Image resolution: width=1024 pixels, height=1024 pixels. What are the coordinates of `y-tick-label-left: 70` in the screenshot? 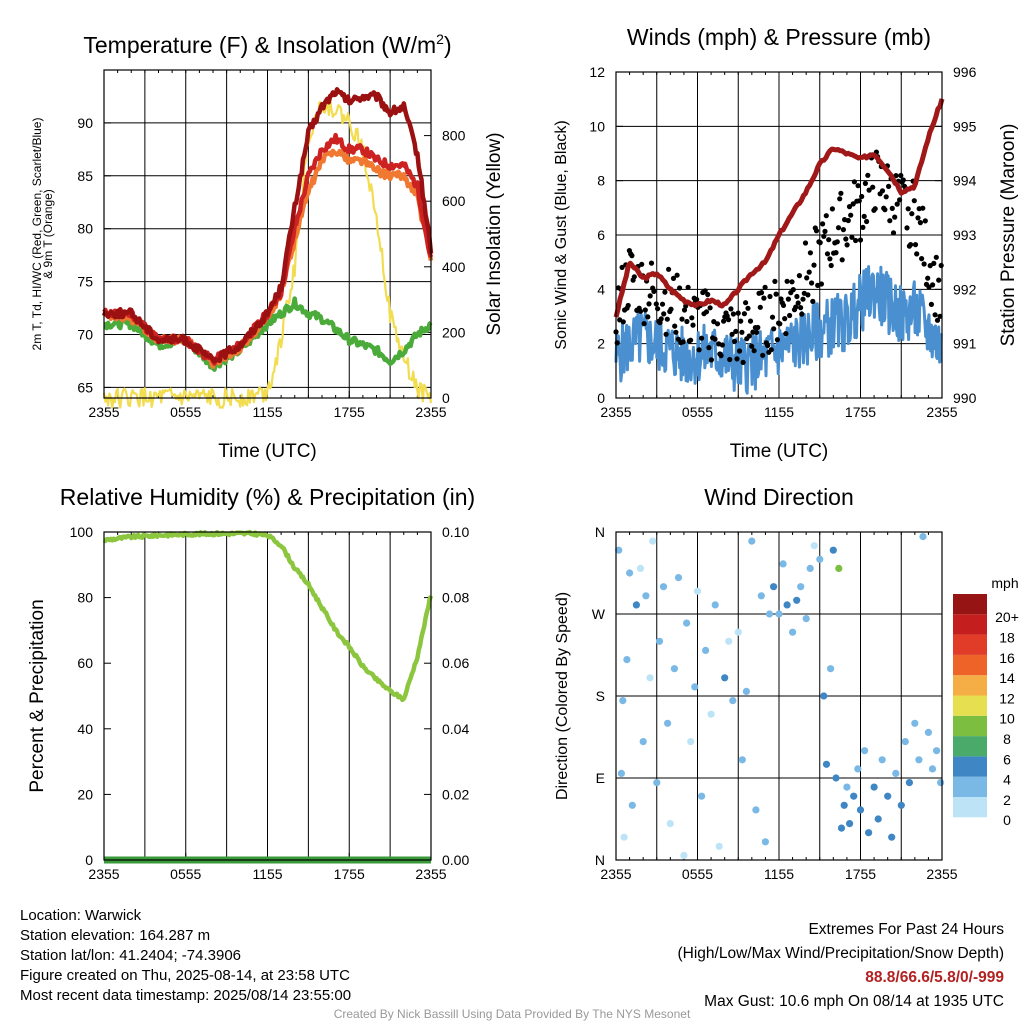 It's located at (85, 335).